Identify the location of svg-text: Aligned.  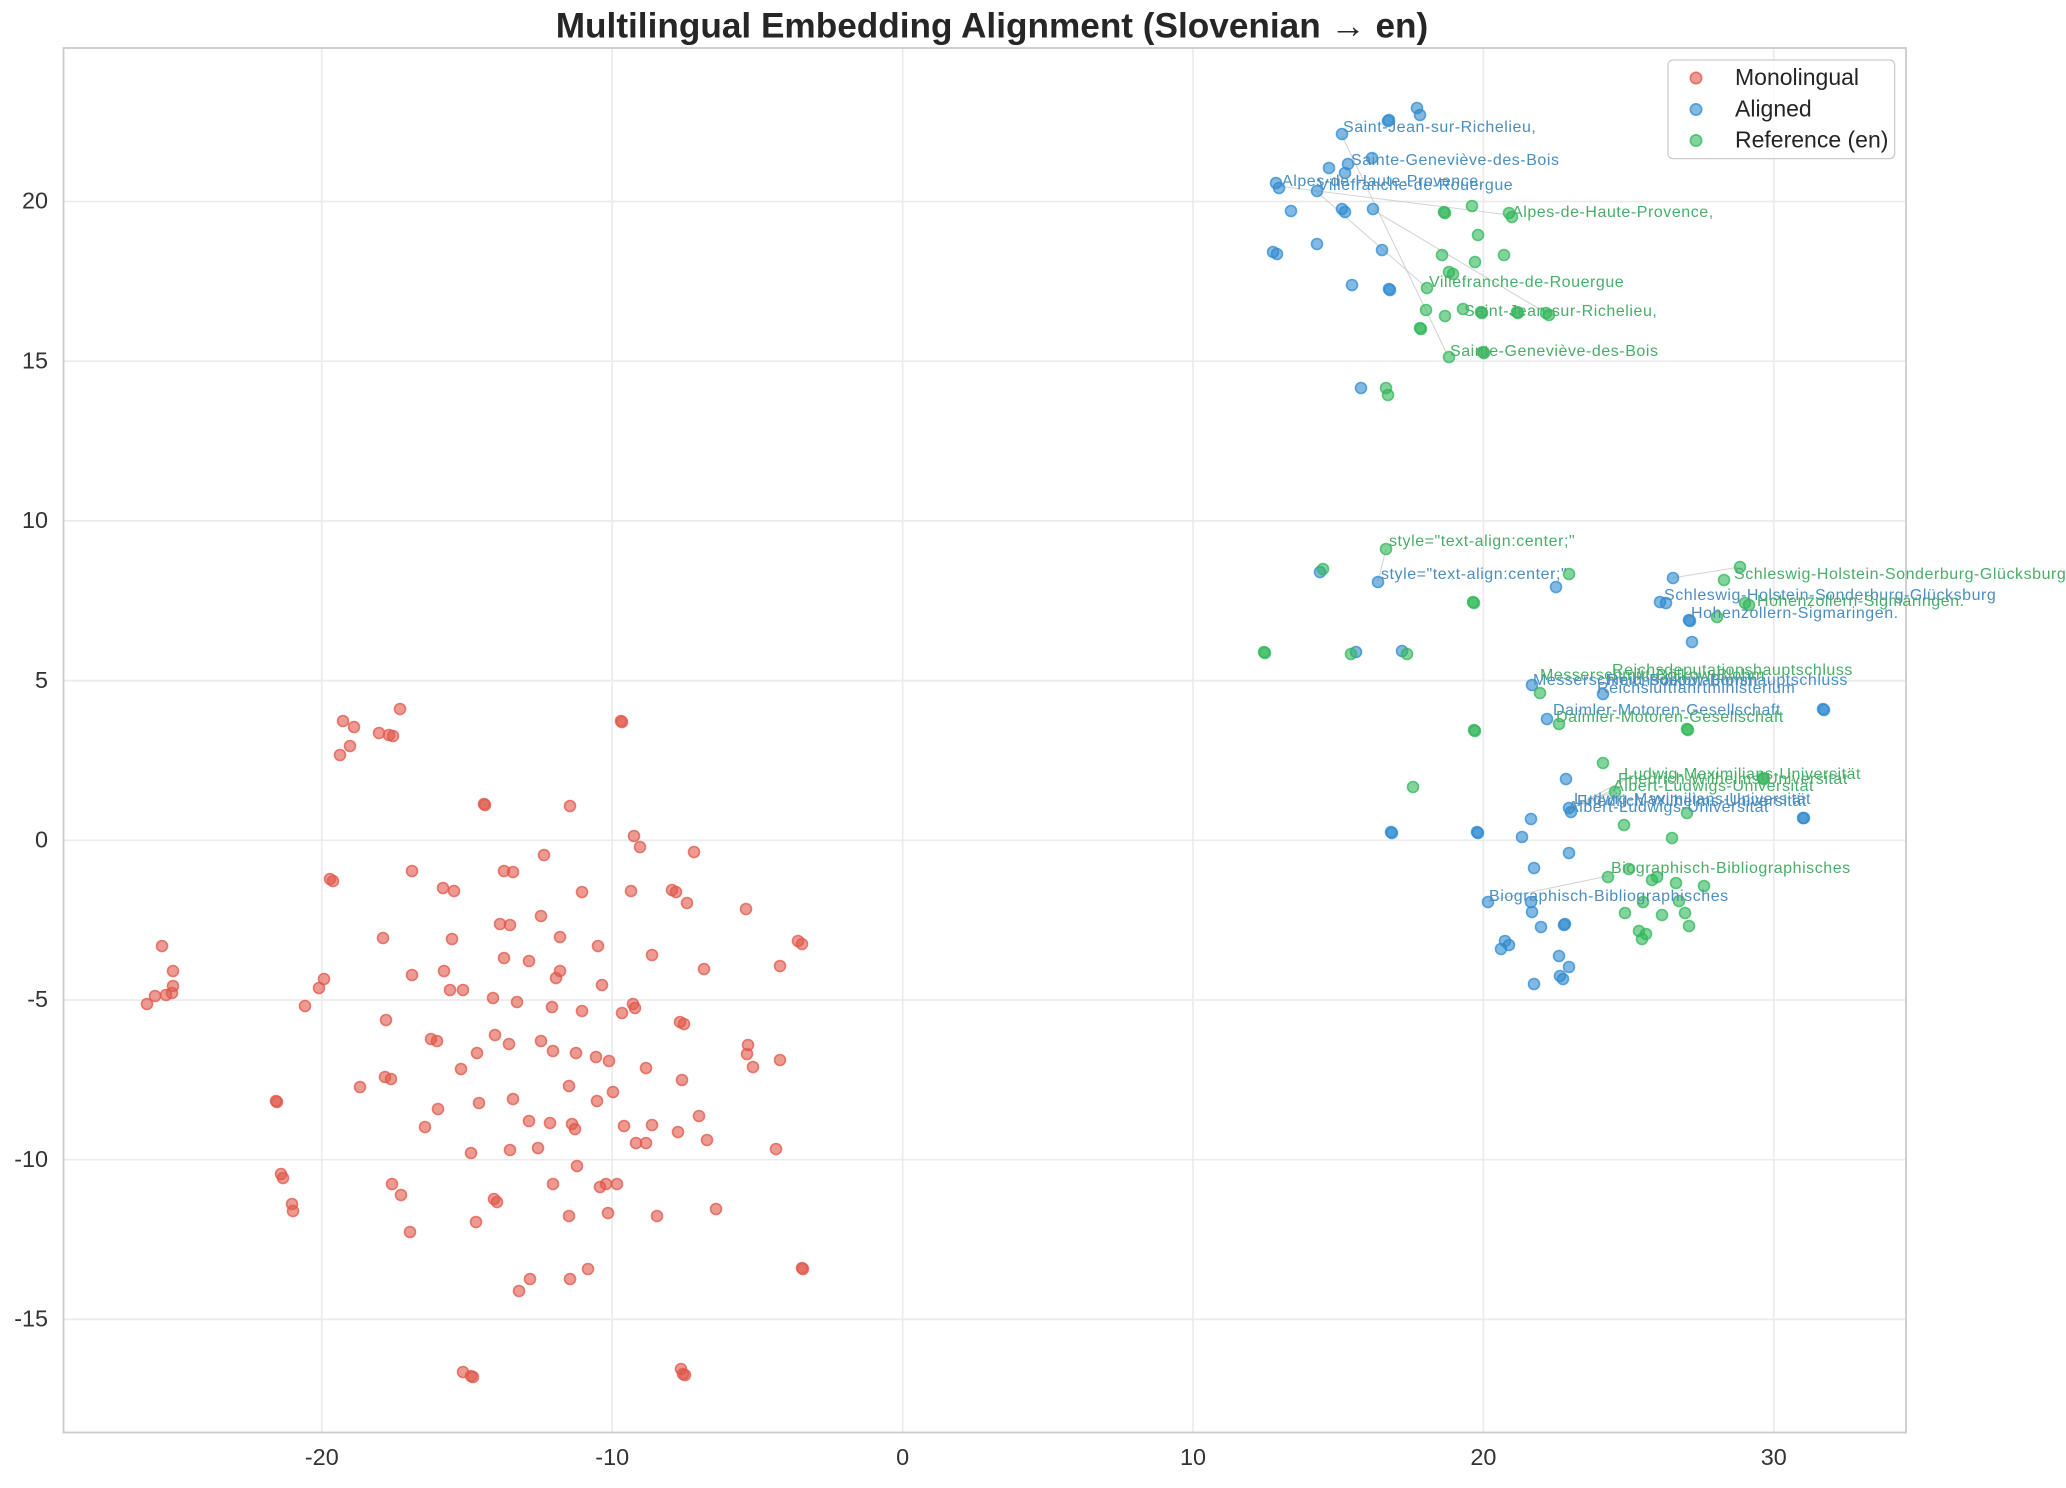
(1773, 109).